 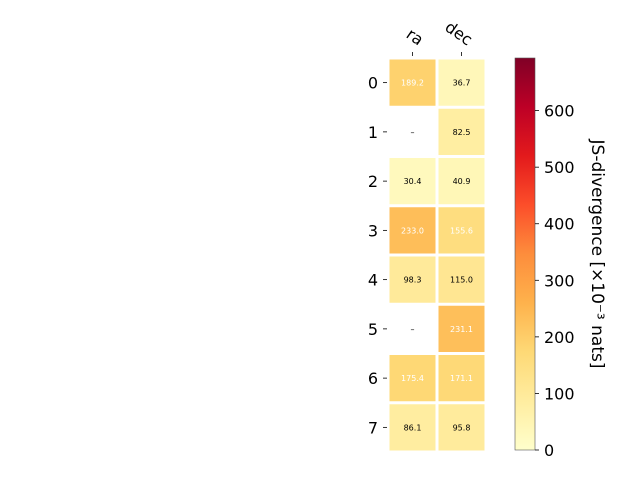 I want to click on cell-value-label: 30.4, so click(x=413, y=181).